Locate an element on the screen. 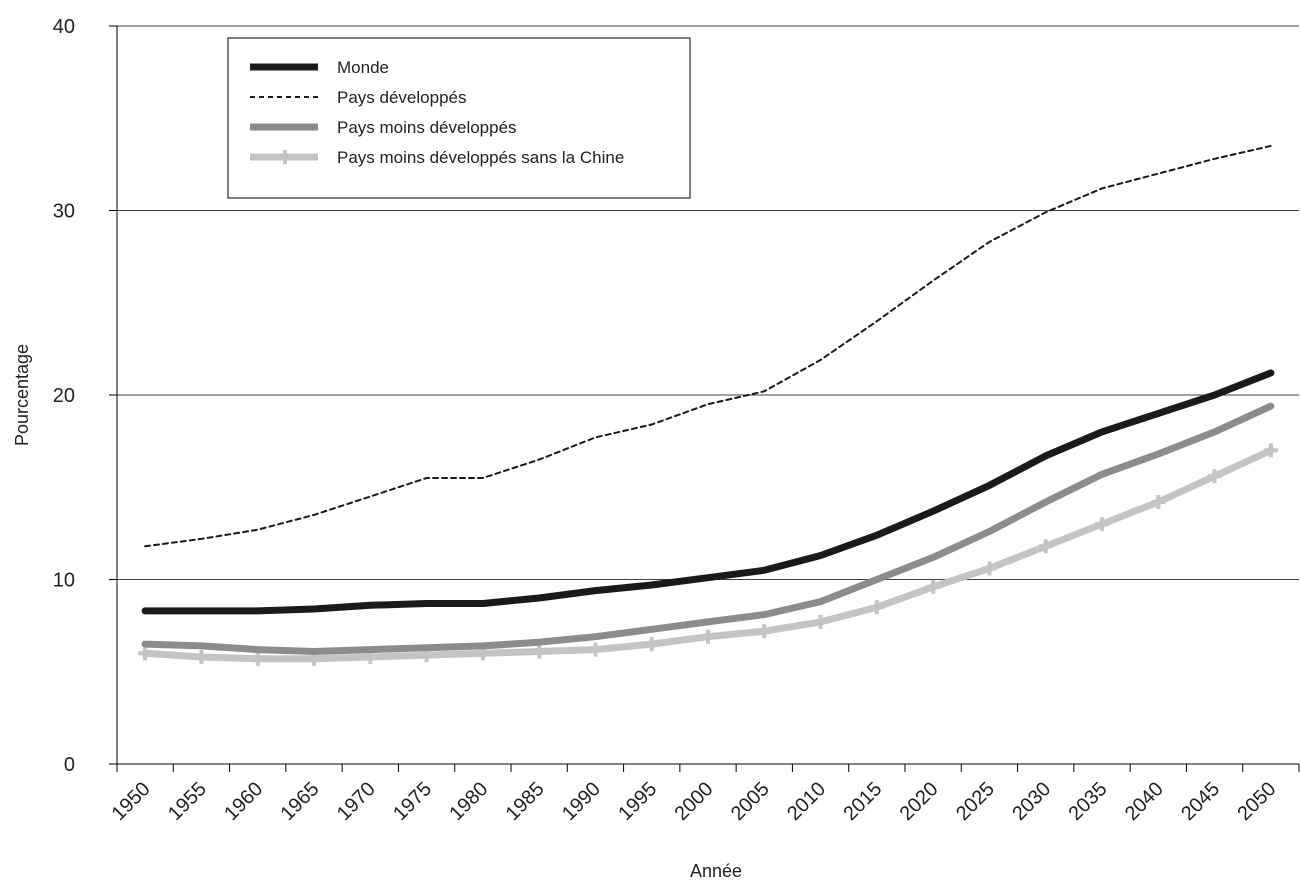  legend-label: Pays moins développés is located at coordinates (427, 127).